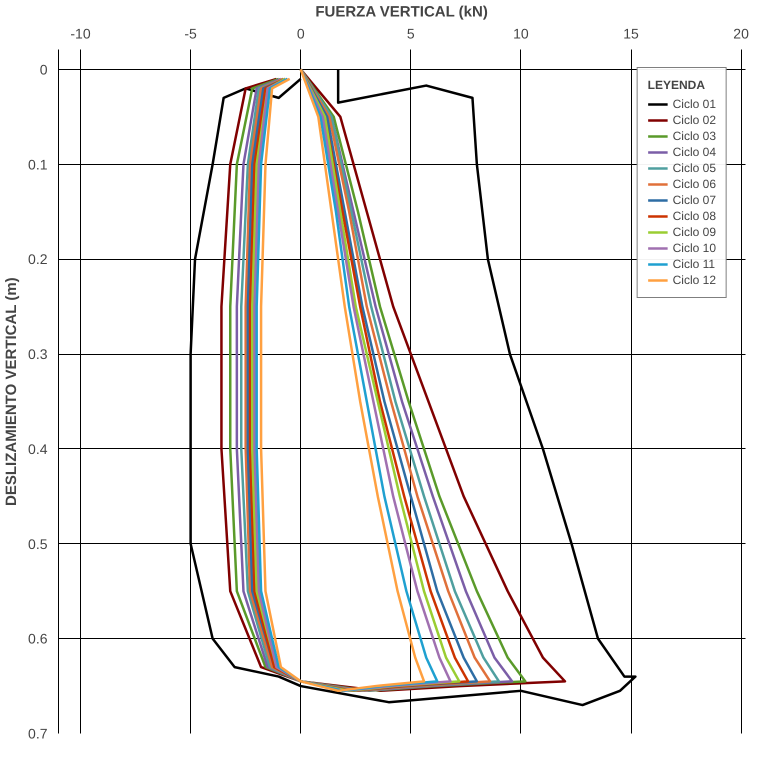  Describe the element at coordinates (694, 216) in the screenshot. I see `legend-label: Ciclo 08` at that location.